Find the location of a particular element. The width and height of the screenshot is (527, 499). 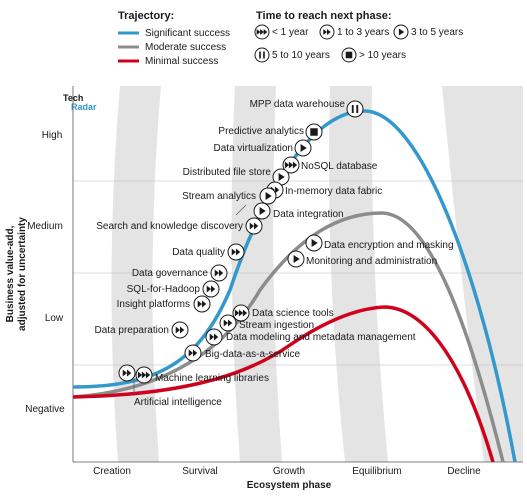

x-axis-title: Ecosystem phase is located at coordinates (289, 485).